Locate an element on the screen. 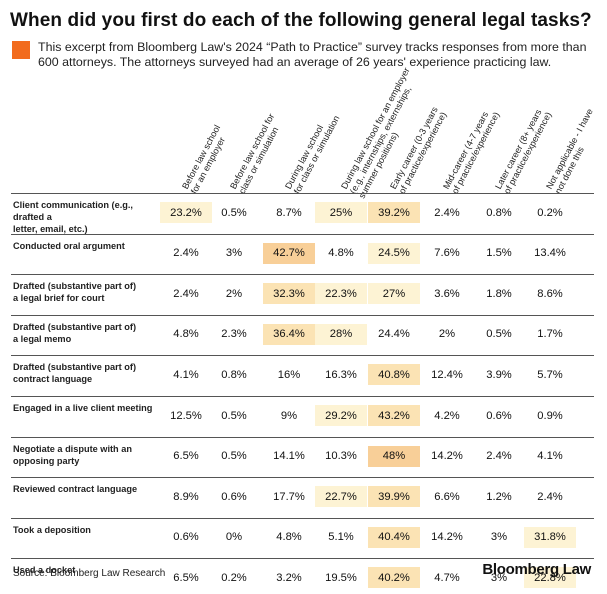 The height and width of the screenshot is (594, 607). table-cell: 27% is located at coordinates (394, 294).